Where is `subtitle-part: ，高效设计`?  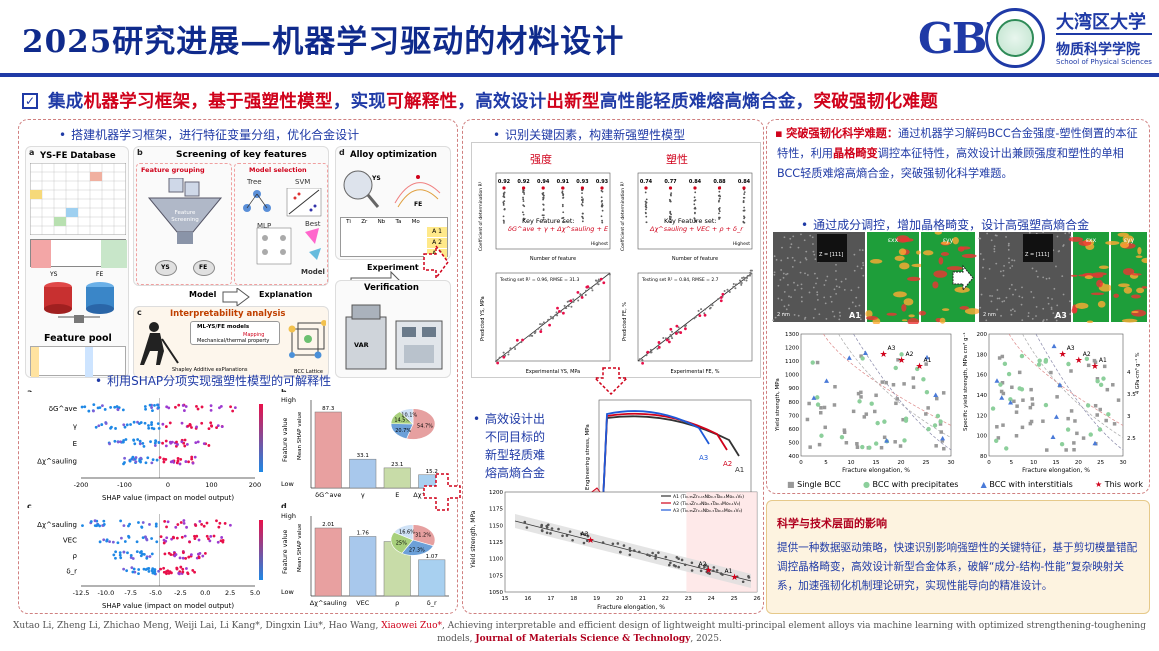
subtitle-part: ，高效设计 is located at coordinates (502, 102).